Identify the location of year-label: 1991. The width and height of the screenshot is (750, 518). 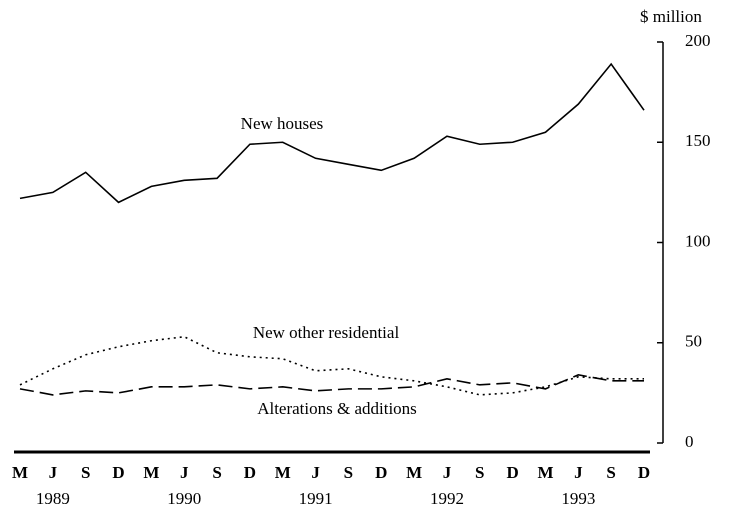
(316, 498).